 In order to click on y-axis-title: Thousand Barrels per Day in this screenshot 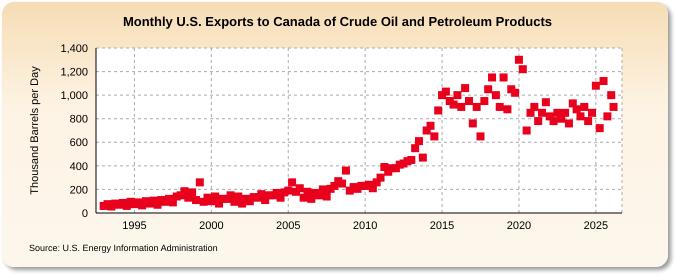, I will do `click(34, 130)`.